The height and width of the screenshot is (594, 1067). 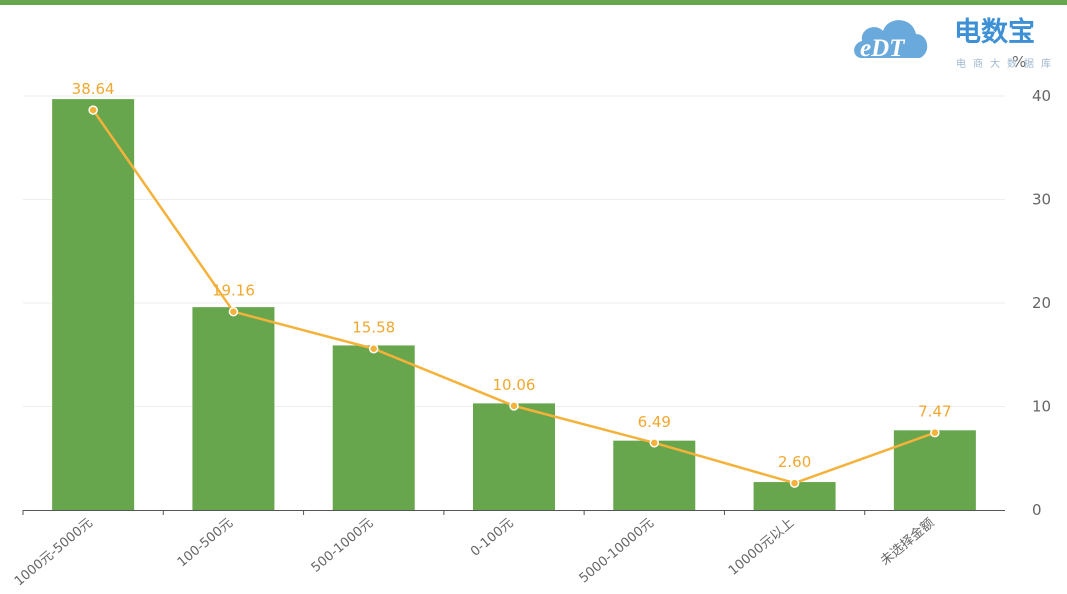 I want to click on y-tick-label: 10, so click(x=1041, y=407).